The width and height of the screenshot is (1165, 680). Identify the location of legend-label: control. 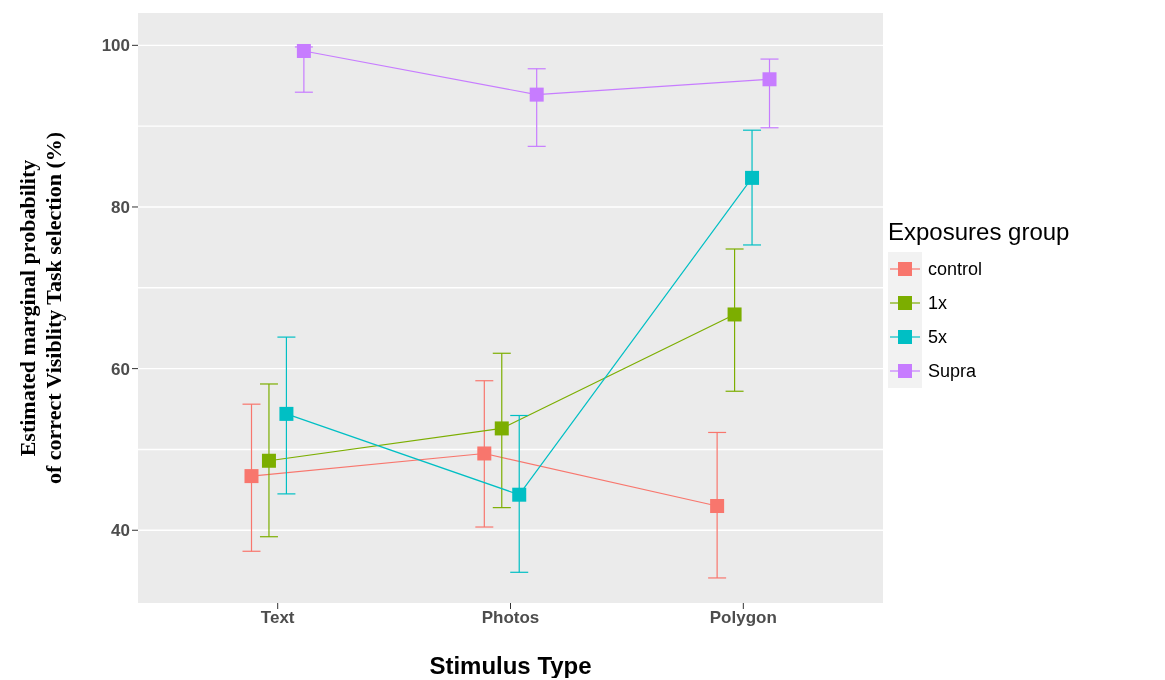
(955, 269).